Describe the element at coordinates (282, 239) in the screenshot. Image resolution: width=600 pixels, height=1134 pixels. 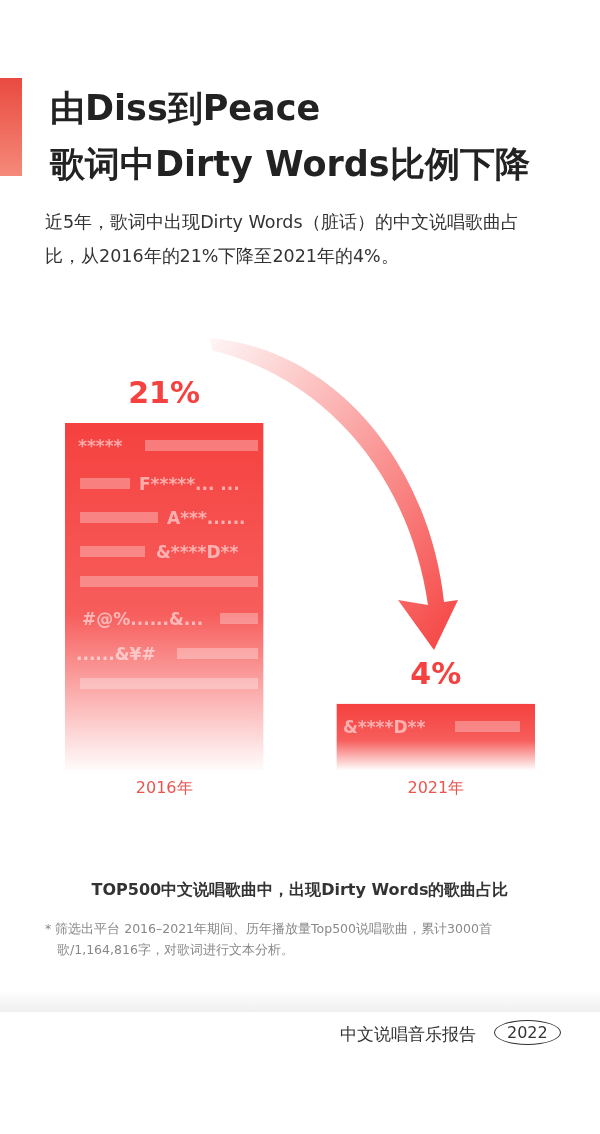
I see `chart-subtitle: 近5年，歌词中出现Dirty Words（脏话）的中文说唱歌曲占比，从2016年的21%下降至2021年的4%。` at that location.